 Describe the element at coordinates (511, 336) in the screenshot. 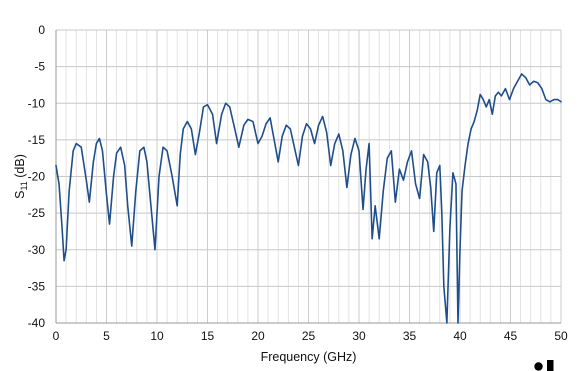

I see `x-tick-label: 45` at that location.